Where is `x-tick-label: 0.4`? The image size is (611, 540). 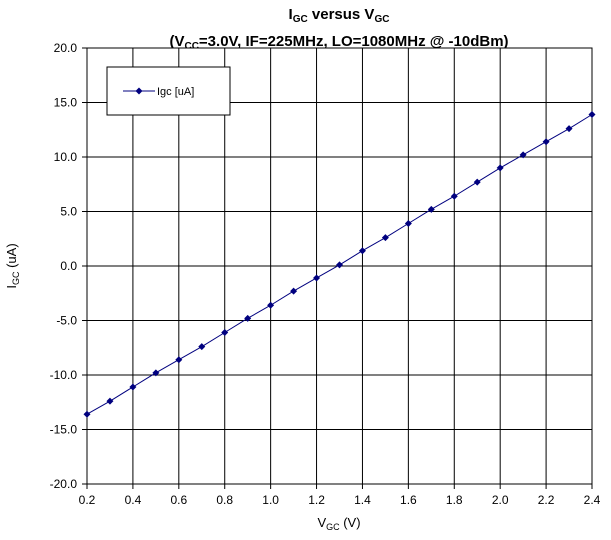
x-tick-label: 0.4 is located at coordinates (133, 500).